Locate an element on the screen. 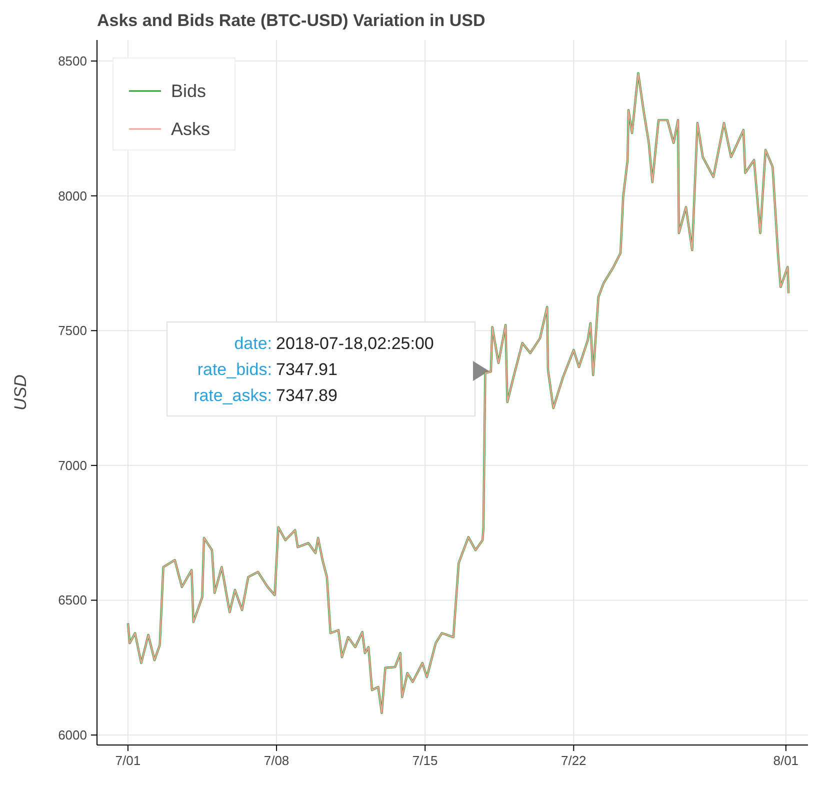 The width and height of the screenshot is (813, 785). y-tick-label: 7500 is located at coordinates (72, 330).